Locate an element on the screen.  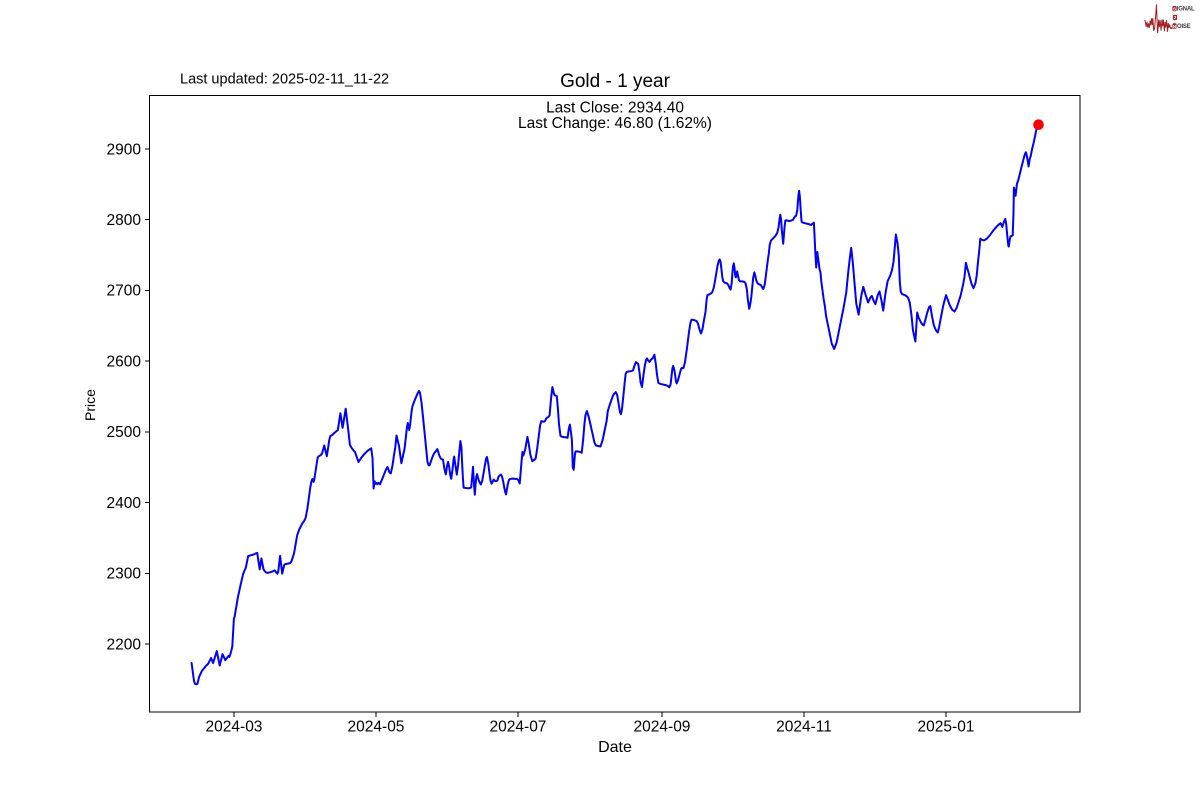
svg-text: 2024-09 is located at coordinates (662, 727).